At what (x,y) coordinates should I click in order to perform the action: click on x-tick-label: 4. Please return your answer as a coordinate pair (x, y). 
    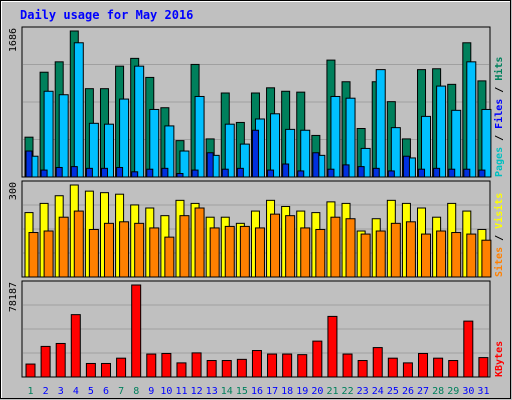
    Looking at the image, I should click on (76, 391).